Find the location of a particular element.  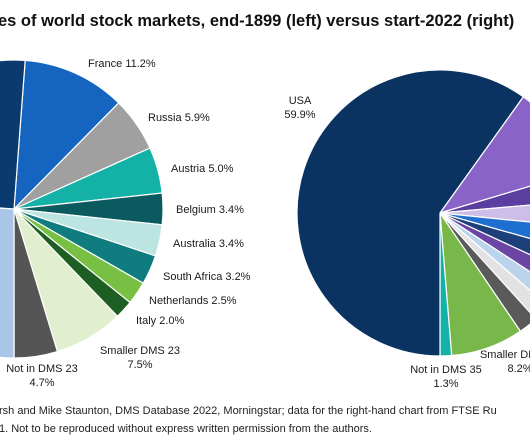

slice-label: Smaller DMS 23 7.5% is located at coordinates (140, 358).